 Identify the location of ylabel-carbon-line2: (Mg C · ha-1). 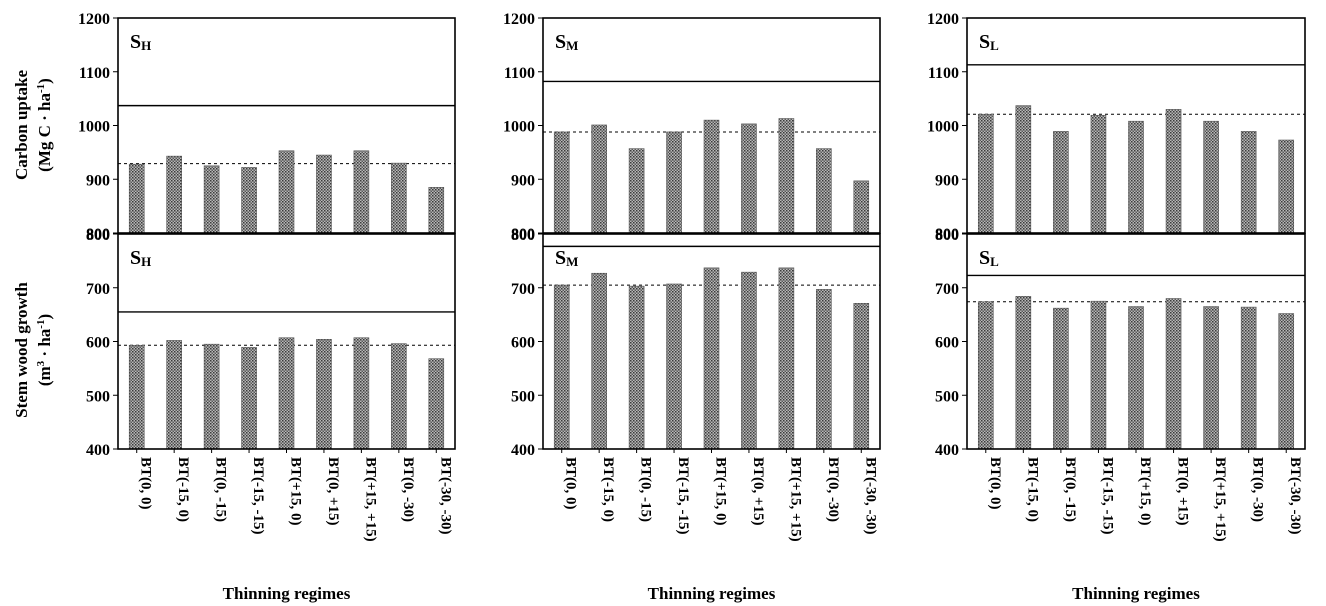
(44, 125).